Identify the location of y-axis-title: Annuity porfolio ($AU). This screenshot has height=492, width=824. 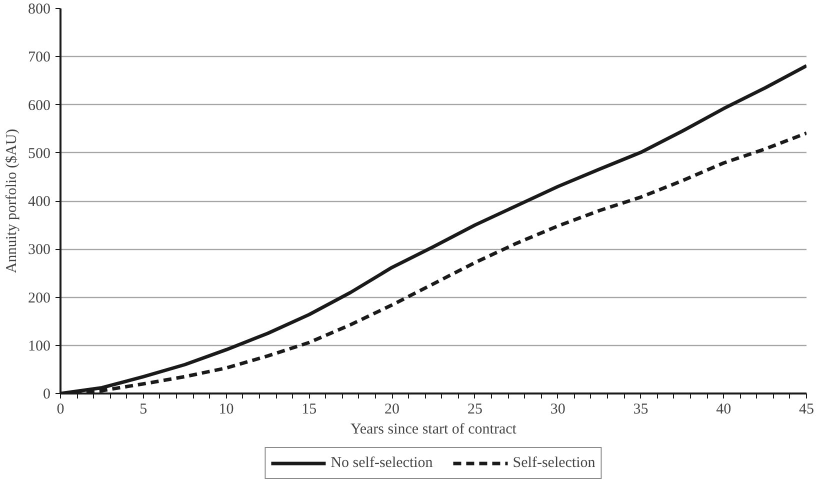
(12, 201).